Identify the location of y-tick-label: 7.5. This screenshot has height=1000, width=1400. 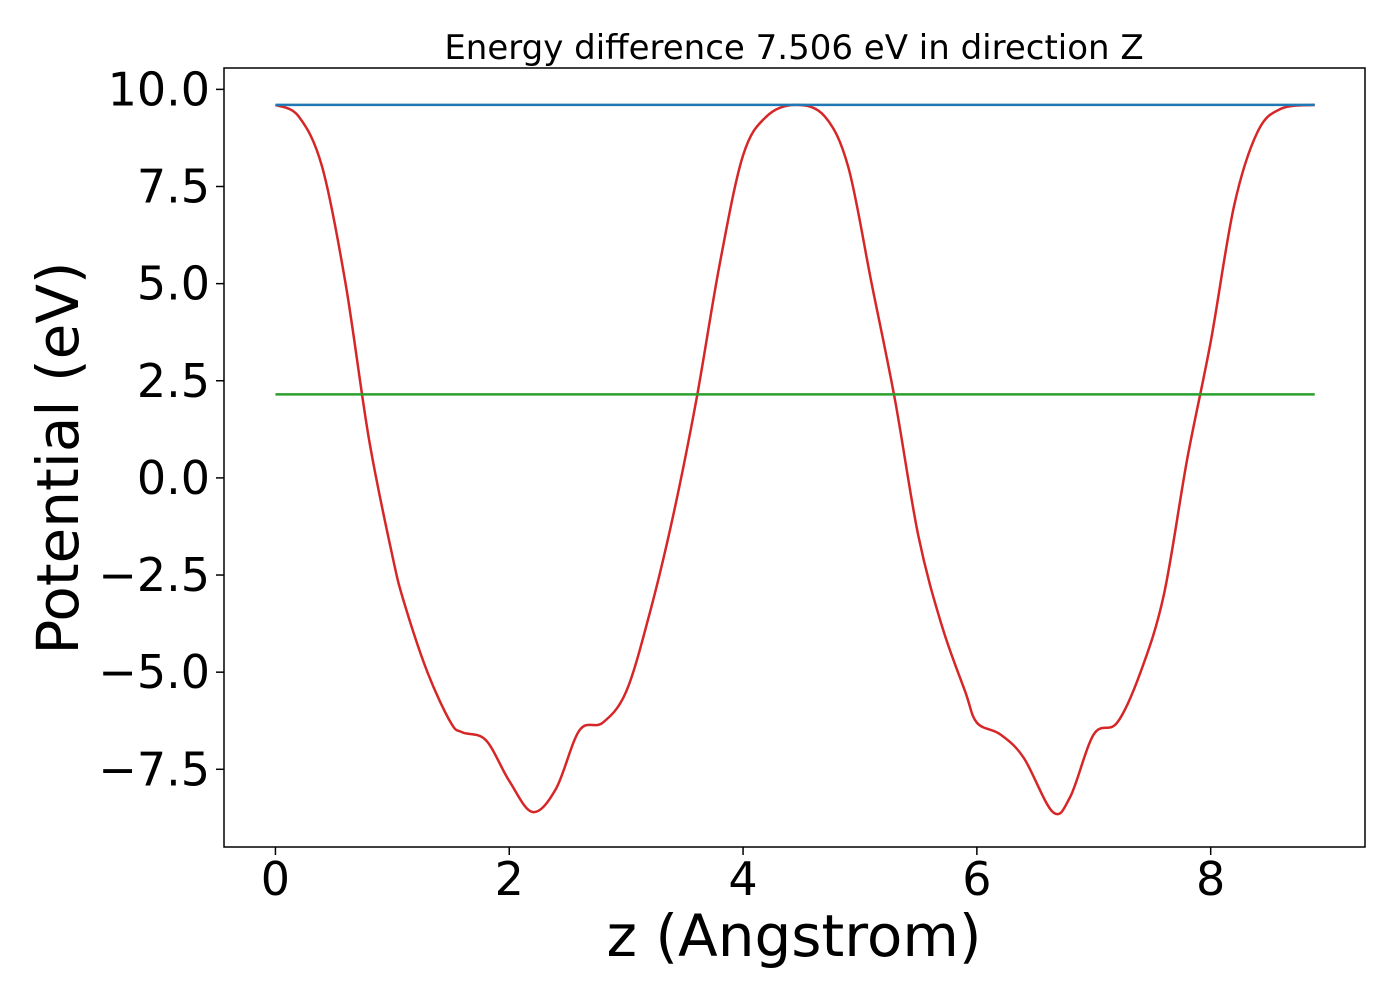
(173, 187).